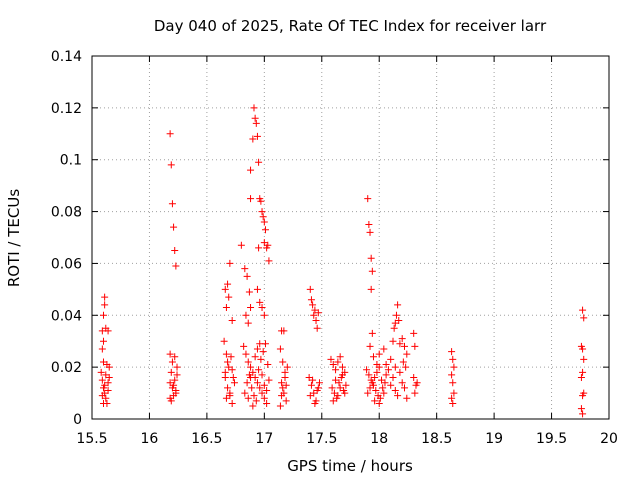 The width and height of the screenshot is (640, 480). I want to click on x-tick-label: 15.5, so click(91, 439).